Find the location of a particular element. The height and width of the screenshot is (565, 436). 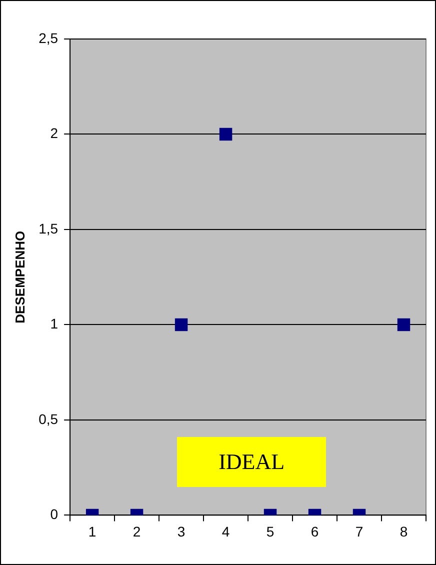

y-tick-label: 1,5 is located at coordinates (48, 228).